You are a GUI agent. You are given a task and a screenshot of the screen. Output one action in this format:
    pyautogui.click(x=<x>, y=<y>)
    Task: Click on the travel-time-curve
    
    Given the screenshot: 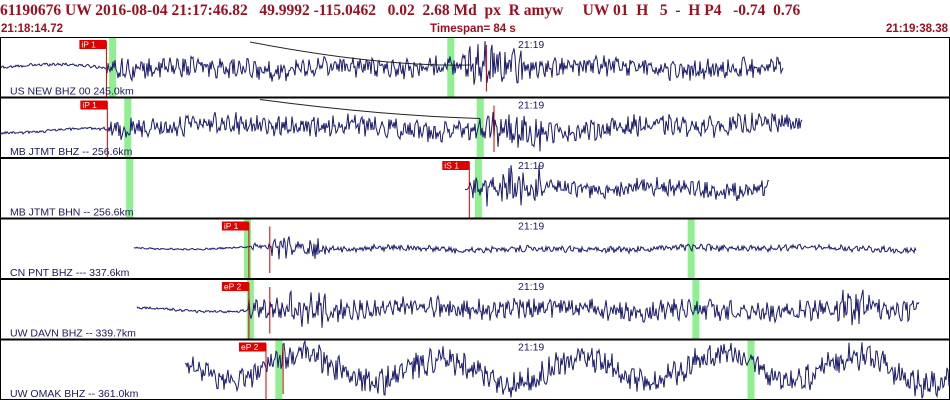 What is the action you would take?
    pyautogui.click(x=365, y=80)
    